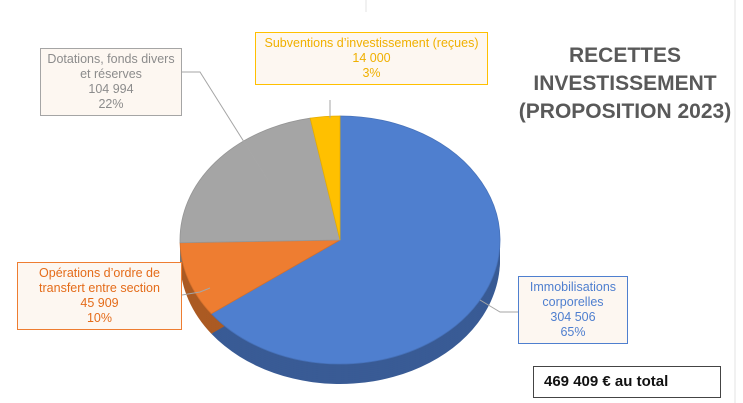 This screenshot has height=403, width=743. Describe the element at coordinates (627, 382) in the screenshot. I see `total-annotation: 469 409 € au total` at that location.